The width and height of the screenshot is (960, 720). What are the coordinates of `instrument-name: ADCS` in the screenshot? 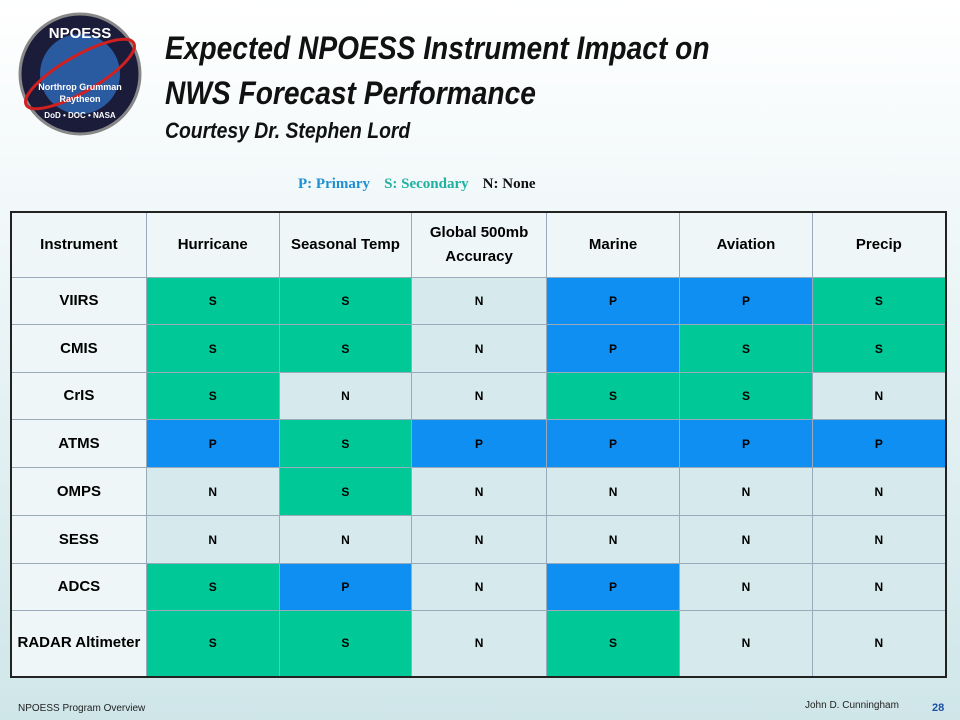 It's located at (78, 587).